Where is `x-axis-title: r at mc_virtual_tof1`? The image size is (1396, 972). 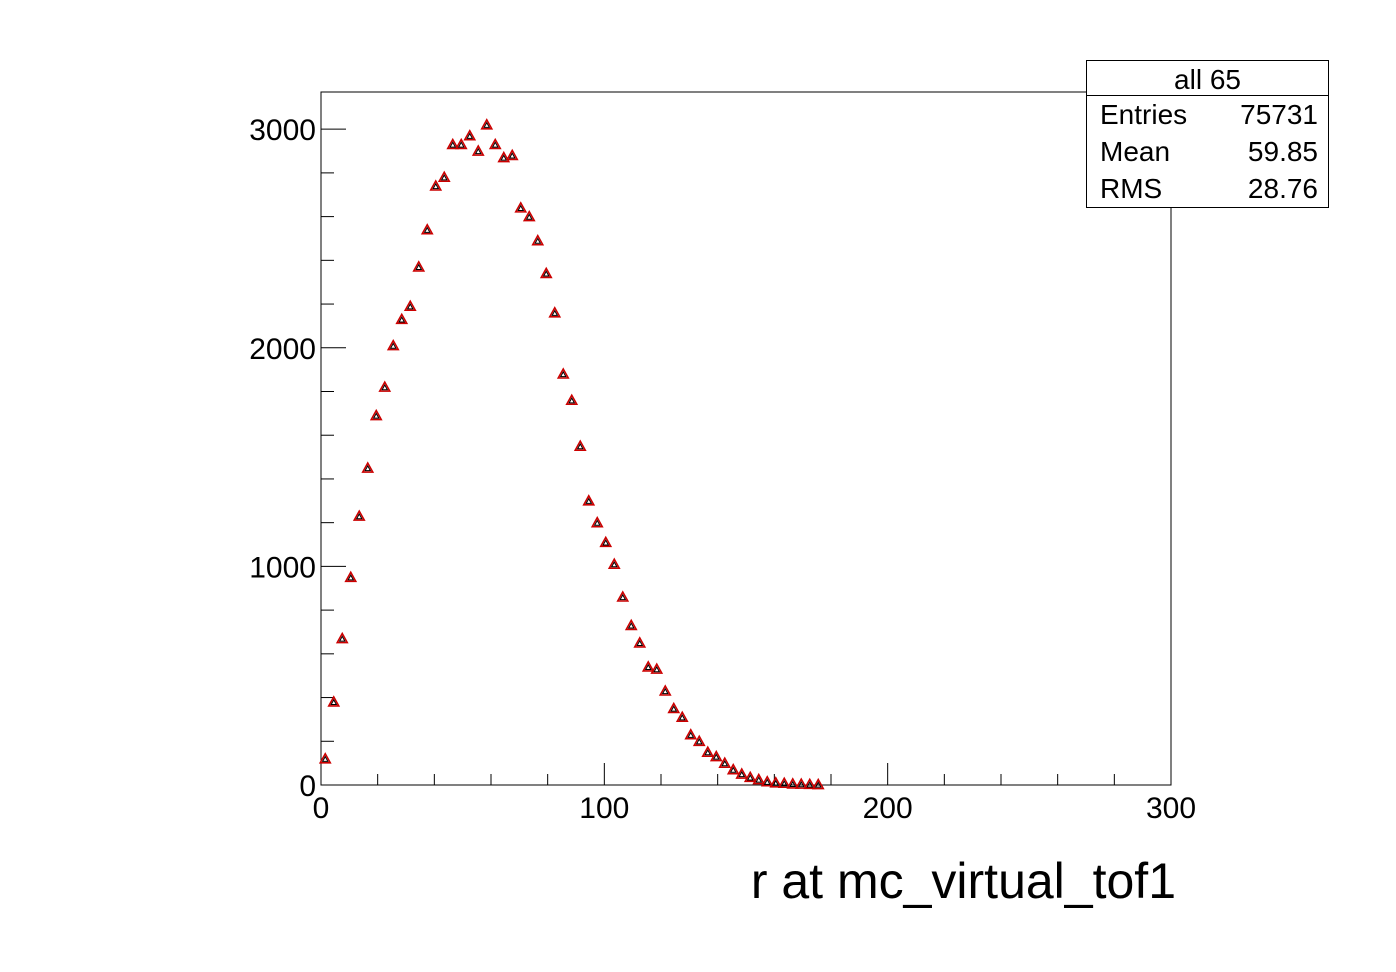 x-axis-title: r at mc_virtual_tof1 is located at coordinates (963, 881).